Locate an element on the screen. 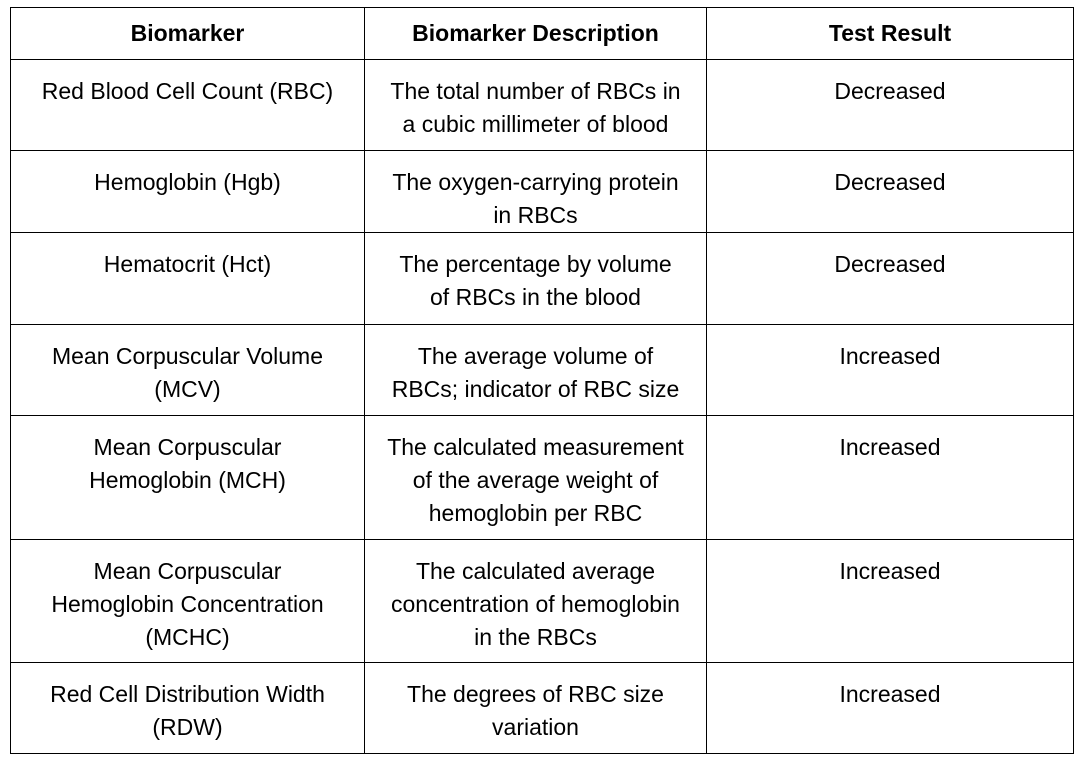  description-line: The oxygen-carrying protein is located at coordinates (535, 182).